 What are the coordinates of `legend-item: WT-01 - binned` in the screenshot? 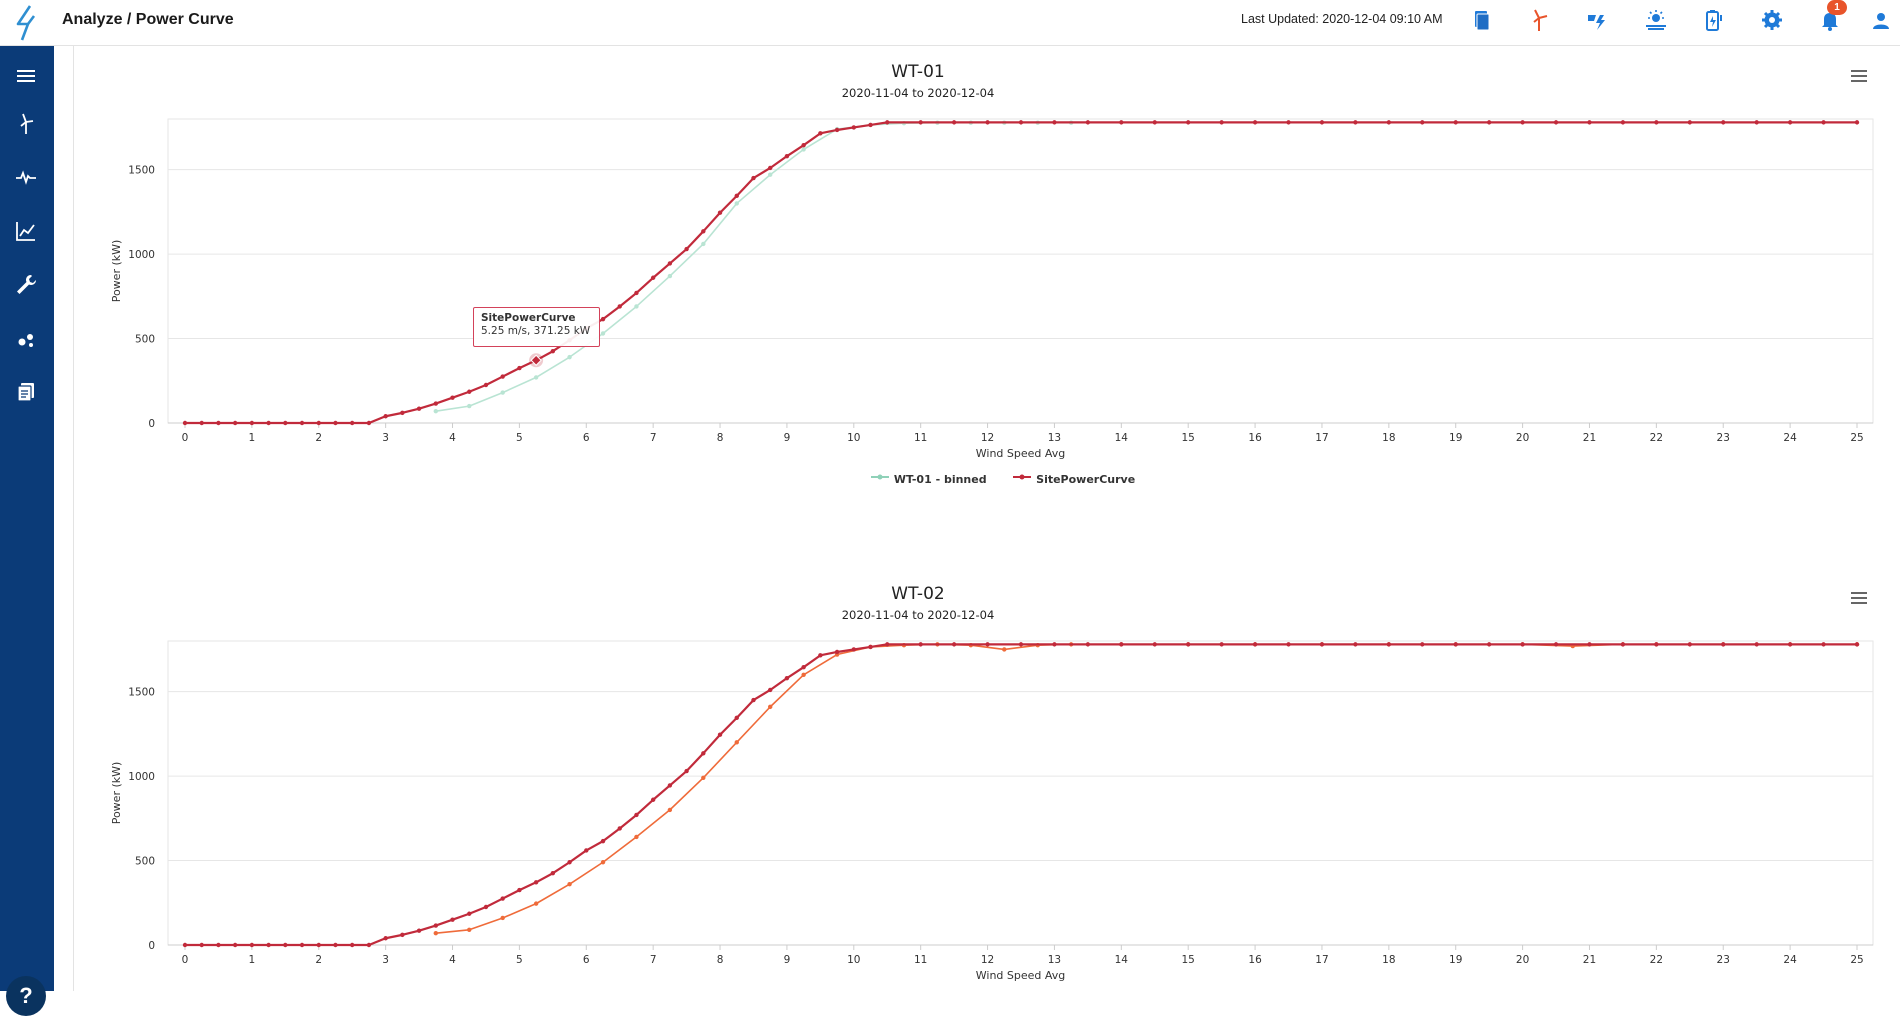 It's located at (928, 479).